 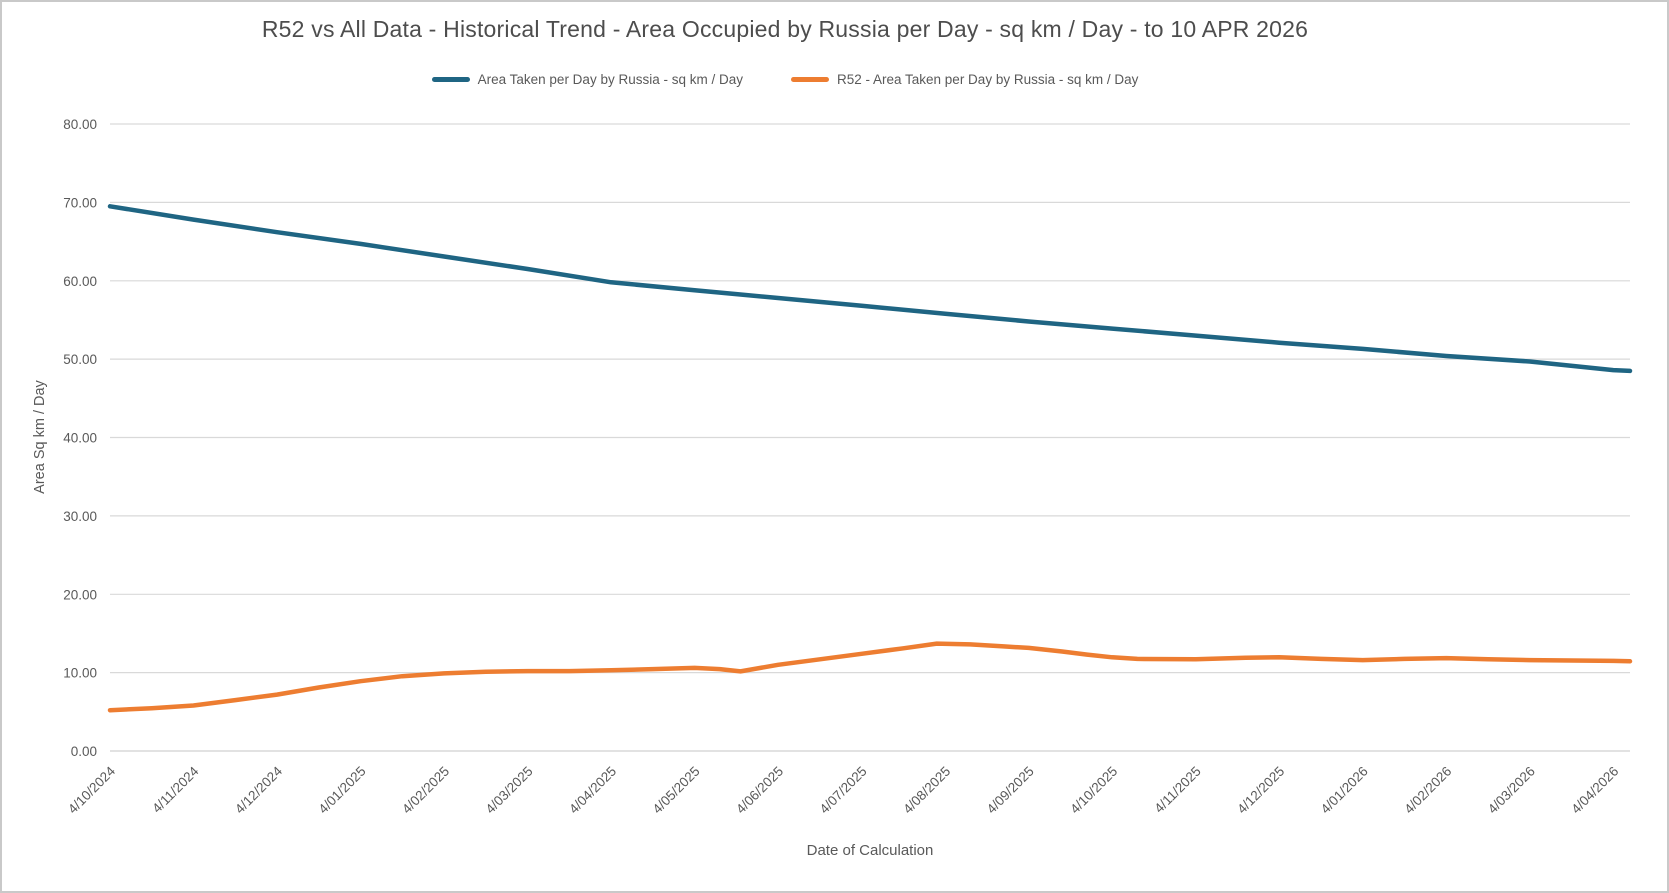 I want to click on y-tick-label: 0.00, so click(x=84, y=751).